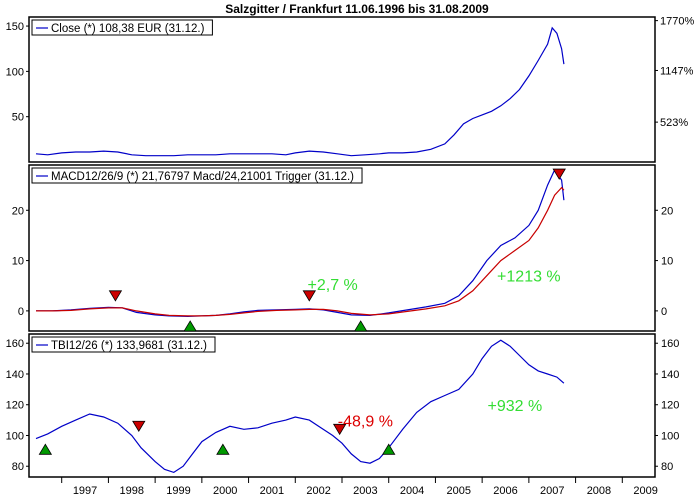 Image resolution: width=700 pixels, height=500 pixels. What do you see at coordinates (670, 406) in the screenshot?
I see `y-tick-label-right: 120` at bounding box center [670, 406].